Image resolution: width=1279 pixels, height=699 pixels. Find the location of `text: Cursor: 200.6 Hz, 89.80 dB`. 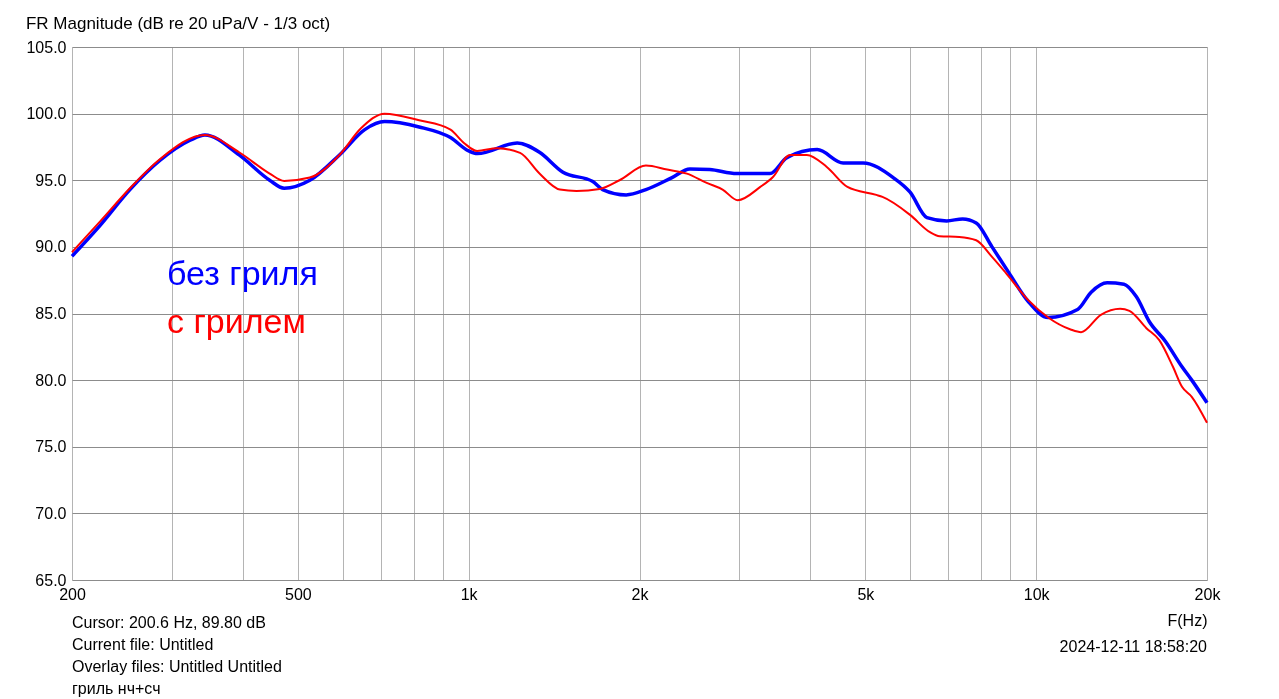

text: Cursor: 200.6 Hz, 89.80 dB is located at coordinates (169, 622).